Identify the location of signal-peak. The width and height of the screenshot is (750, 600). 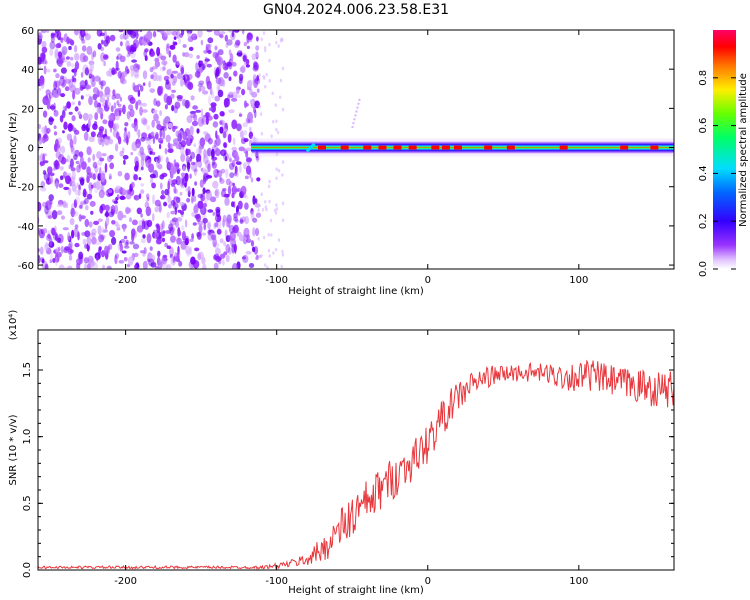
(397, 147).